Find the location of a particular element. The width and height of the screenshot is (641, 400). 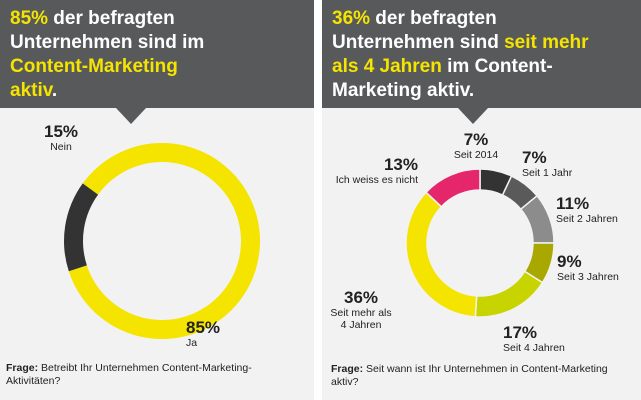

label-seit-mehr-percent: 36% is located at coordinates (361, 297).